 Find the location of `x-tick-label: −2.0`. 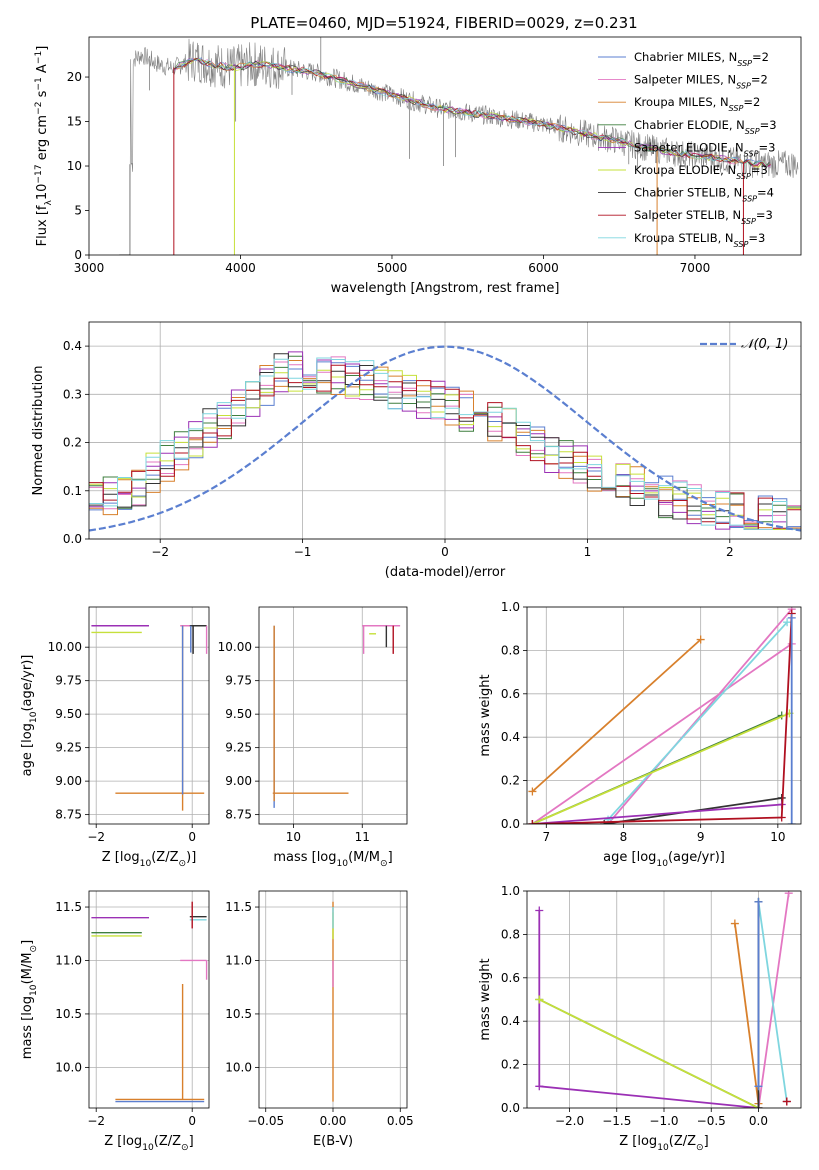

x-tick-label: −2.0 is located at coordinates (569, 1121).